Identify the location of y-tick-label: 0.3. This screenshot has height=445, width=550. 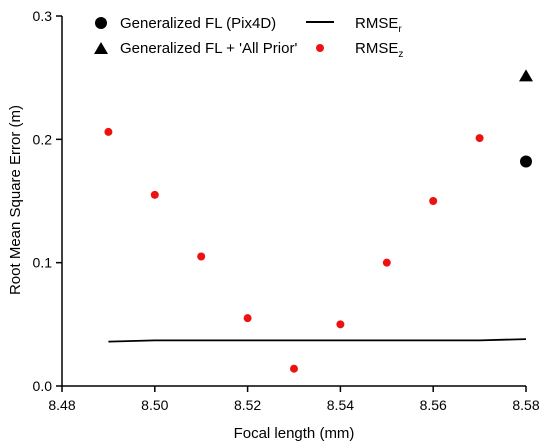
(43, 16).